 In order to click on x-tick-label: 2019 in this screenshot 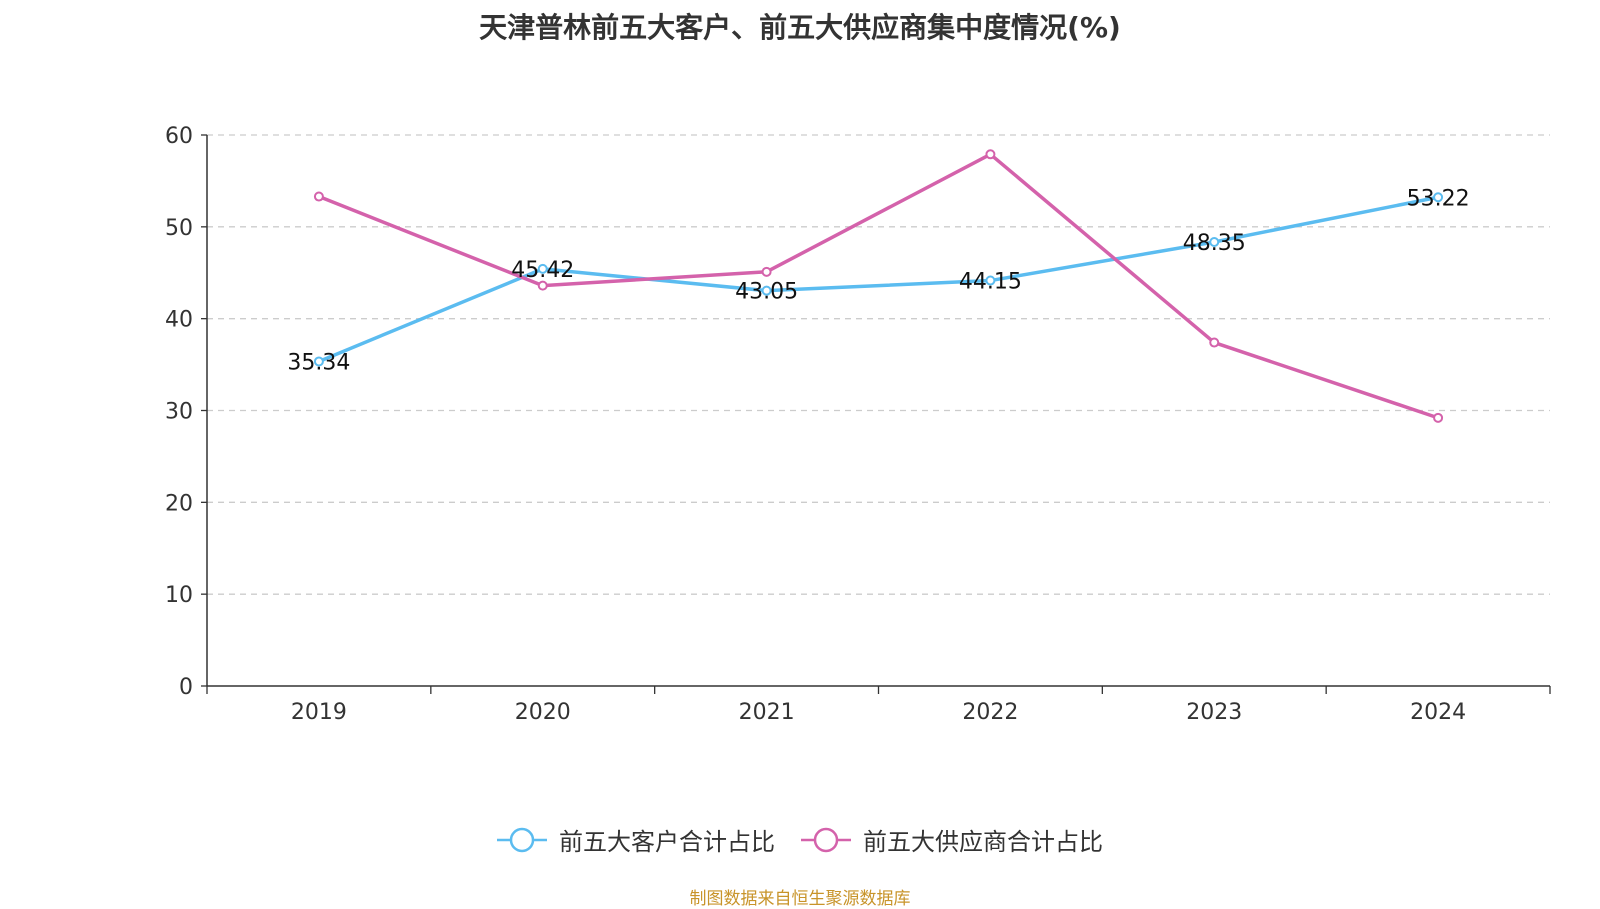, I will do `click(319, 712)`.